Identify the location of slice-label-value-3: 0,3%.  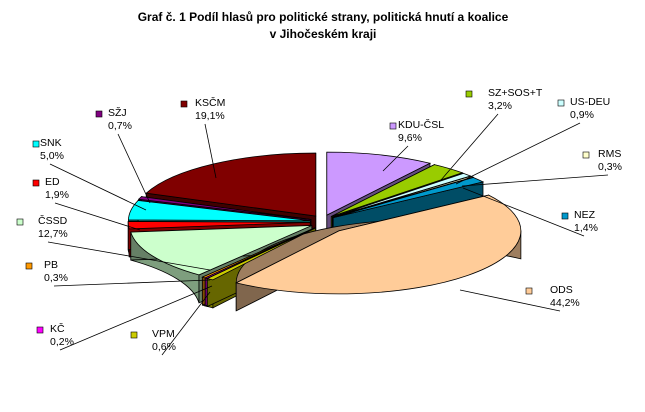
(610, 167).